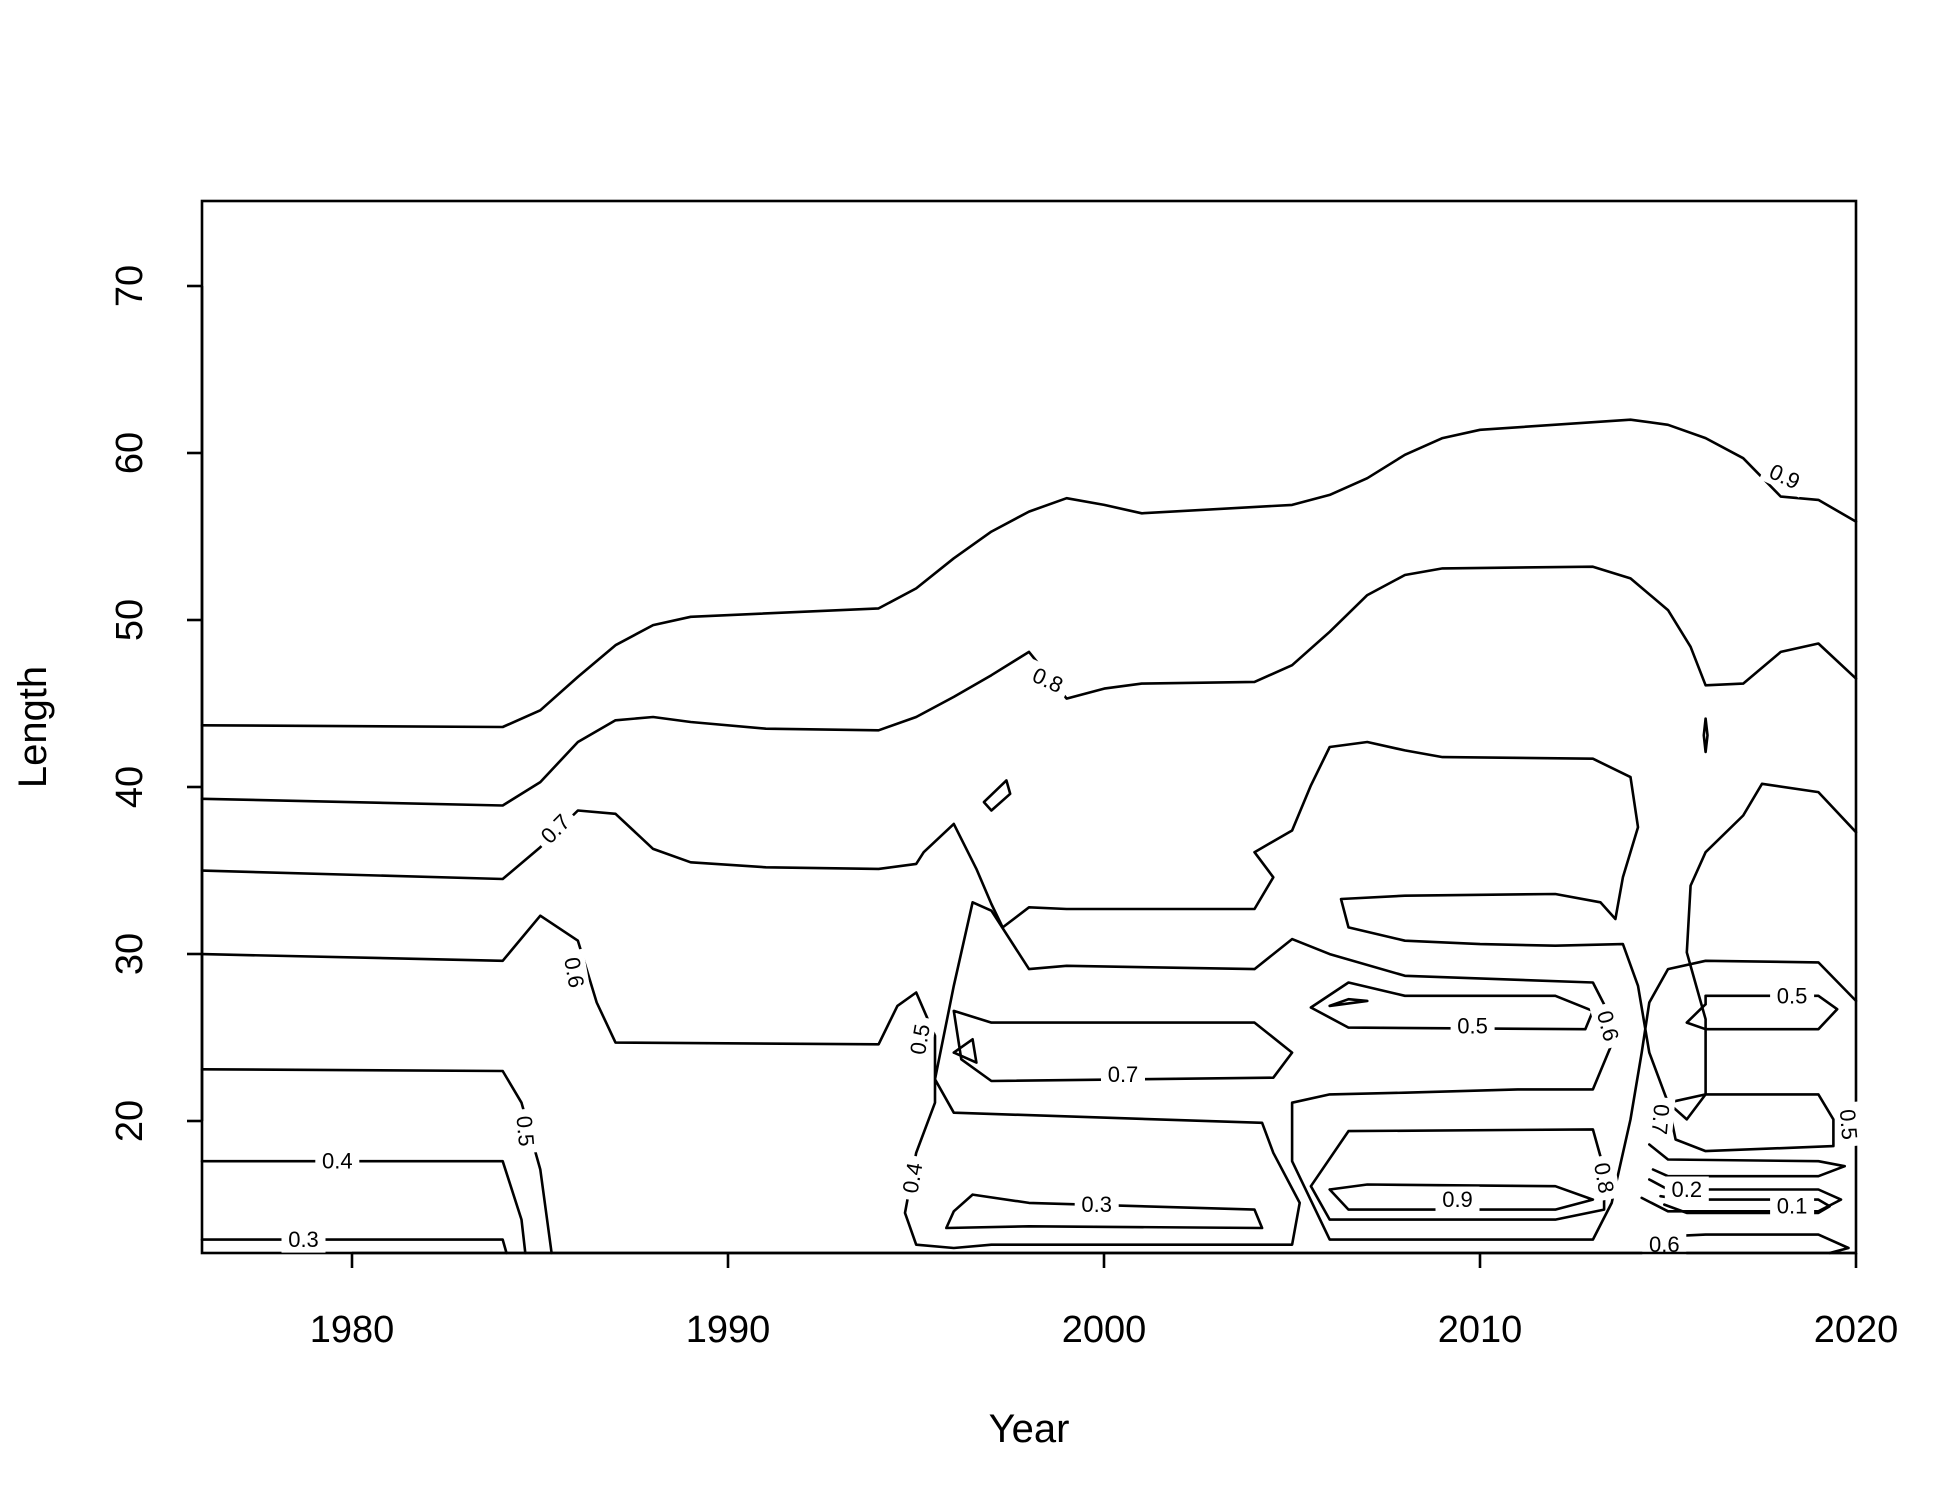  I want to click on contour-label: 0.1, so click(1792, 1206).